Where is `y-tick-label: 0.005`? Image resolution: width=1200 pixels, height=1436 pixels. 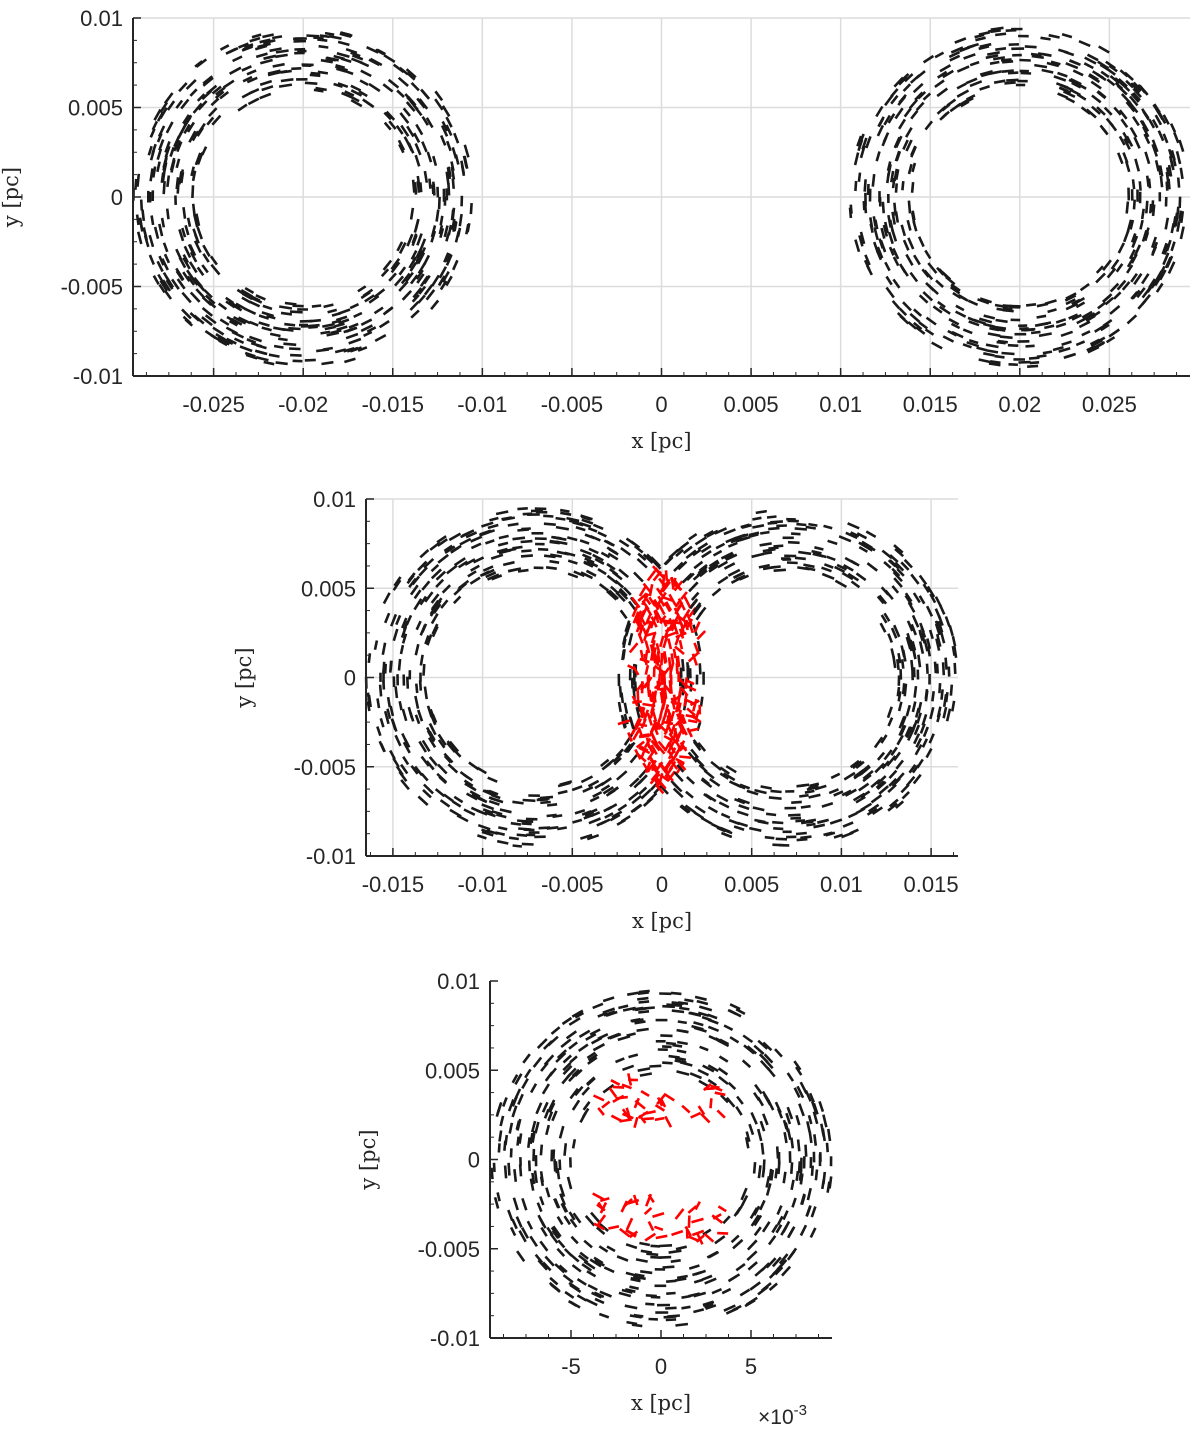
y-tick-label: 0.005 is located at coordinates (328, 588).